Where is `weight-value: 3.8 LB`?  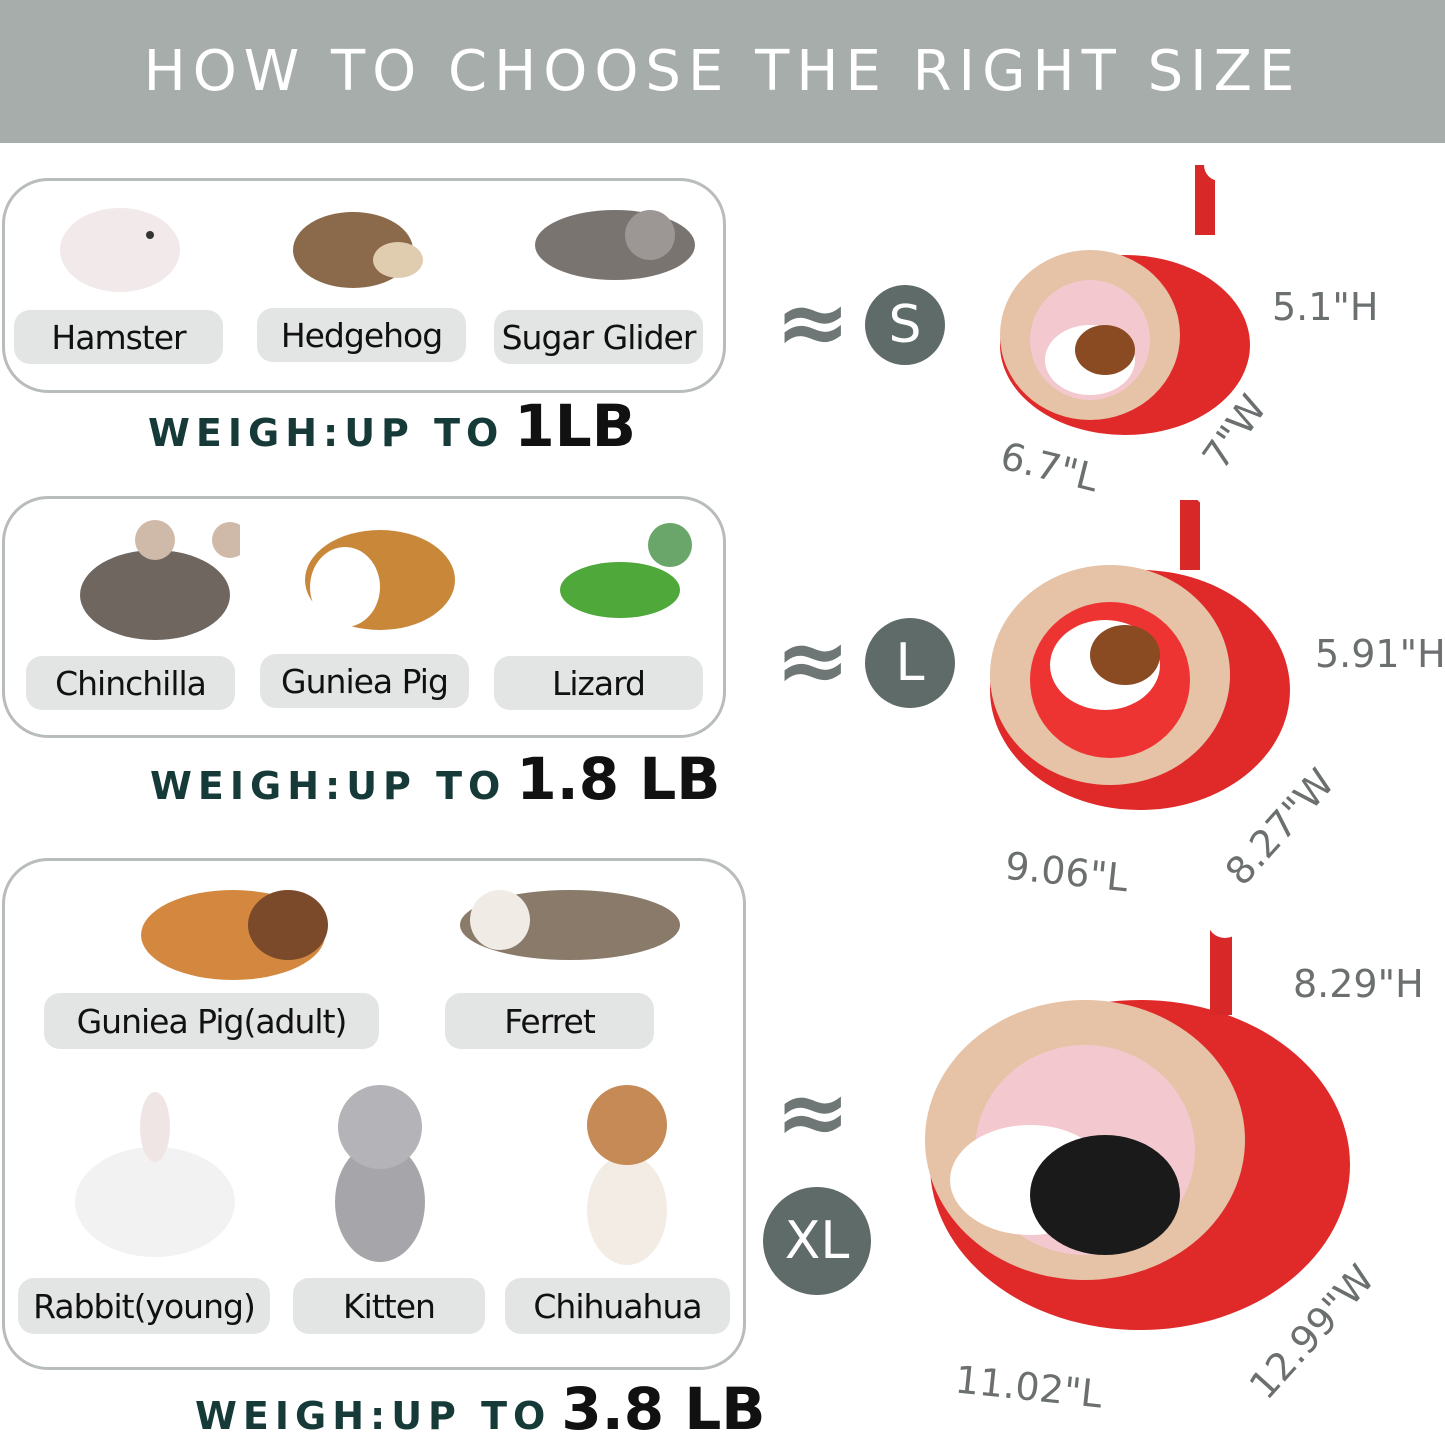
weight-value: 3.8 LB is located at coordinates (663, 1409).